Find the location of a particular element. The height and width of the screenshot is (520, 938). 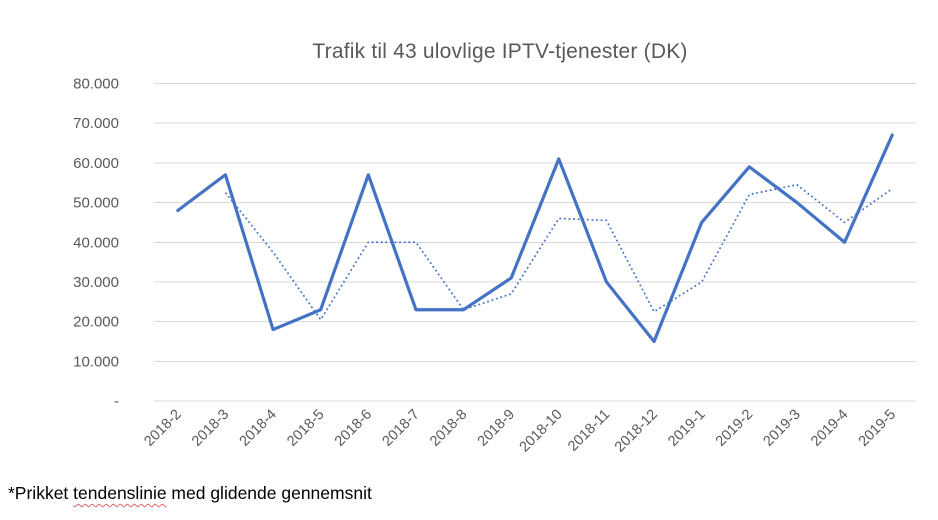

x-axis-label: 2019-3 is located at coordinates (782, 428).